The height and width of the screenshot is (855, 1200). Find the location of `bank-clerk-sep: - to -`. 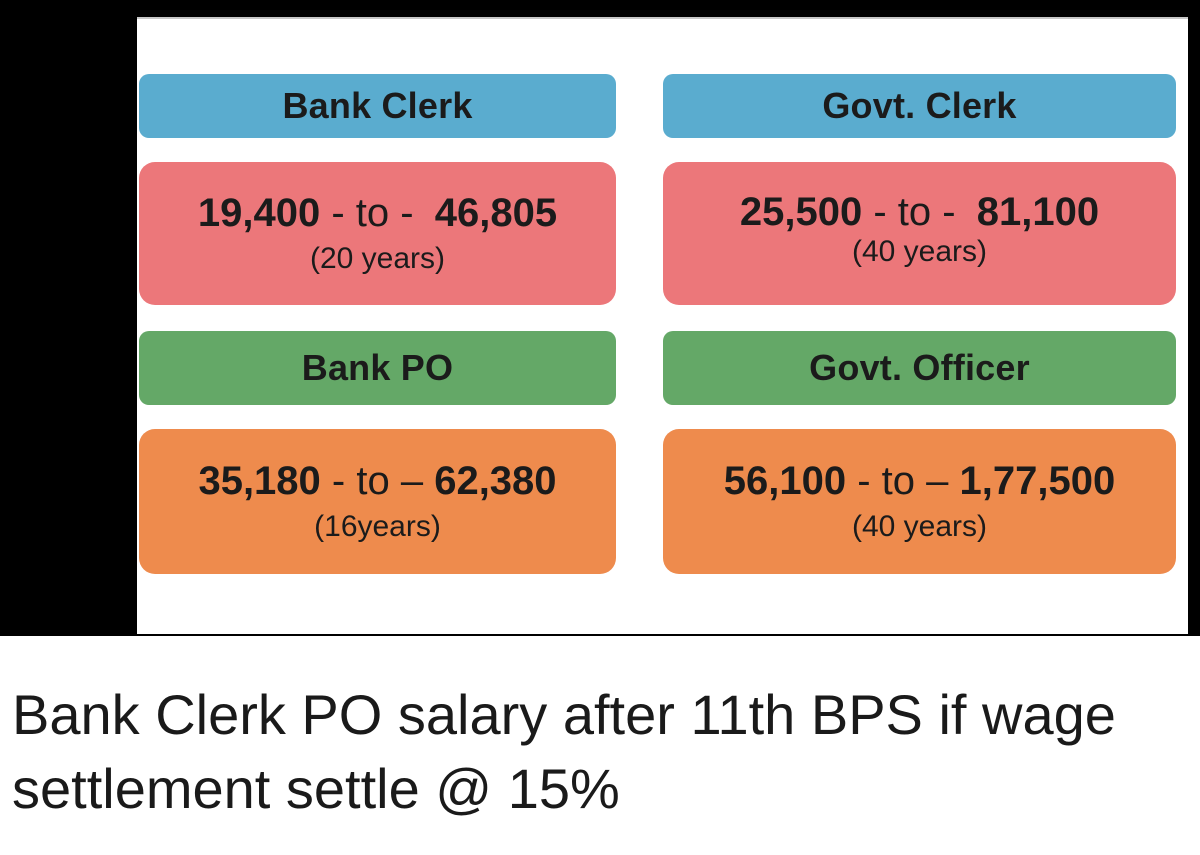

bank-clerk-sep: - to - is located at coordinates (372, 212).